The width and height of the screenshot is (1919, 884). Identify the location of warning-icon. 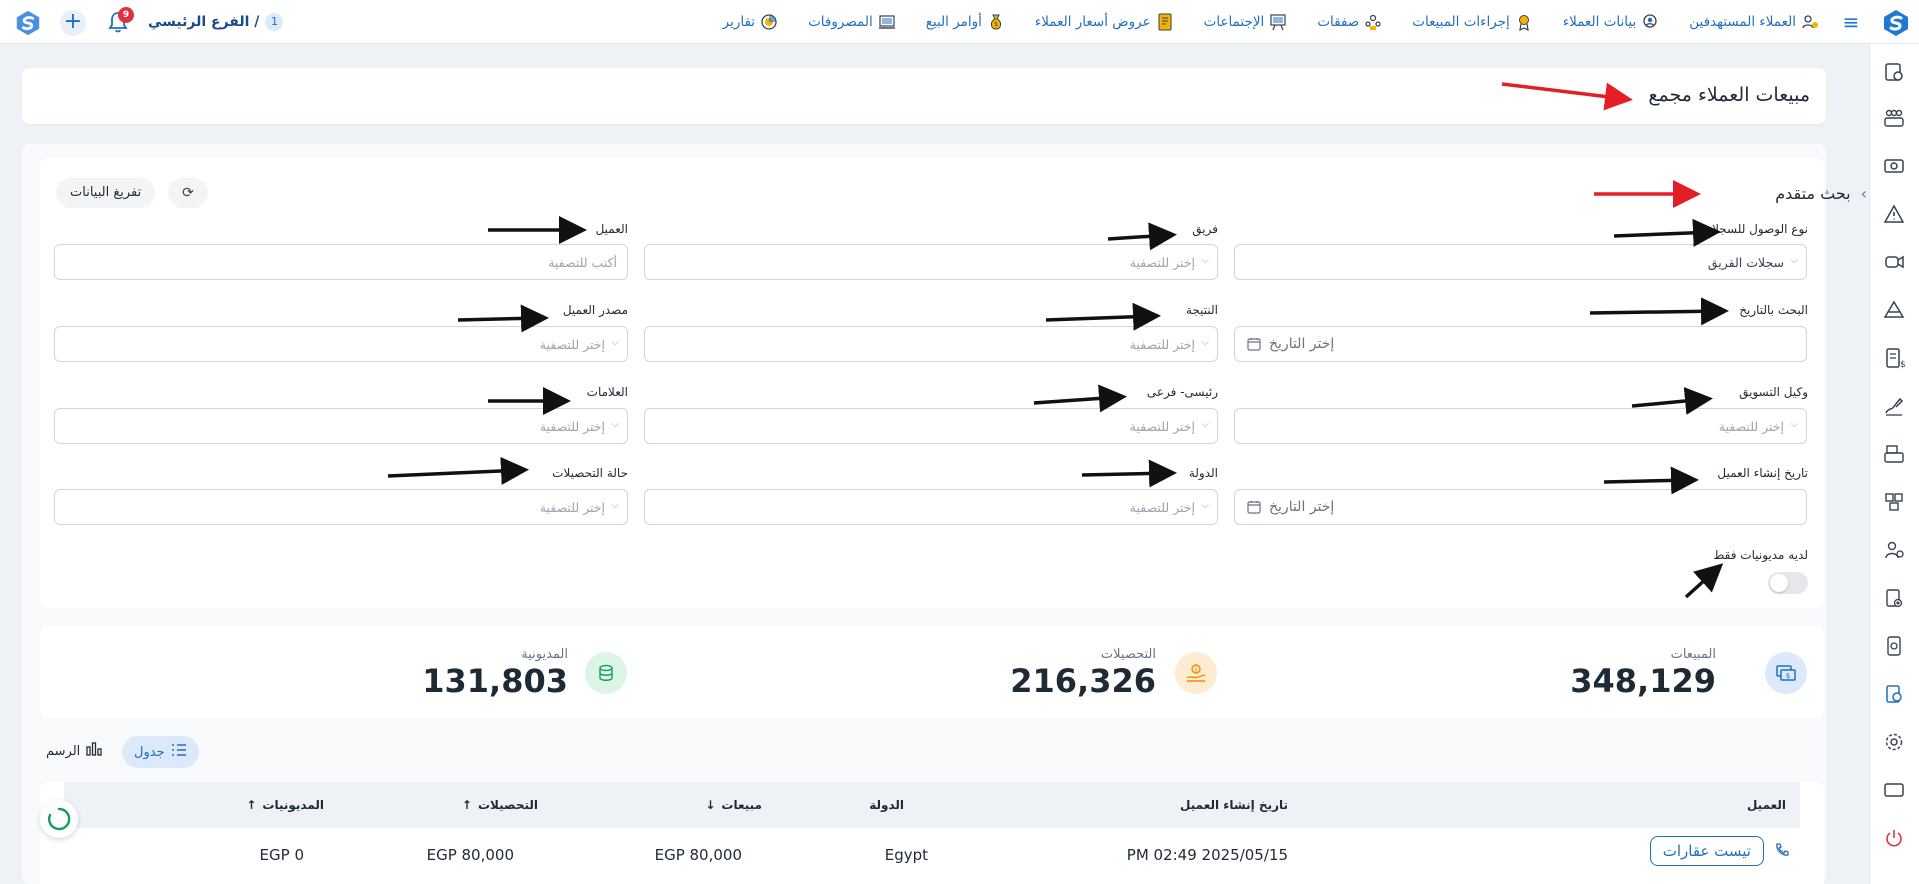
(1894, 214).